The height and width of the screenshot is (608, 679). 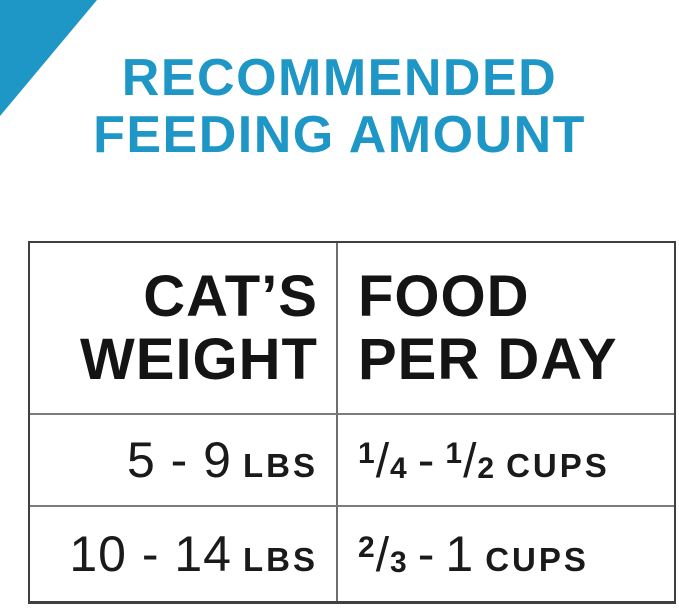 I want to click on weight-value-row-1: 5 - 9 LBS, so click(x=222, y=460).